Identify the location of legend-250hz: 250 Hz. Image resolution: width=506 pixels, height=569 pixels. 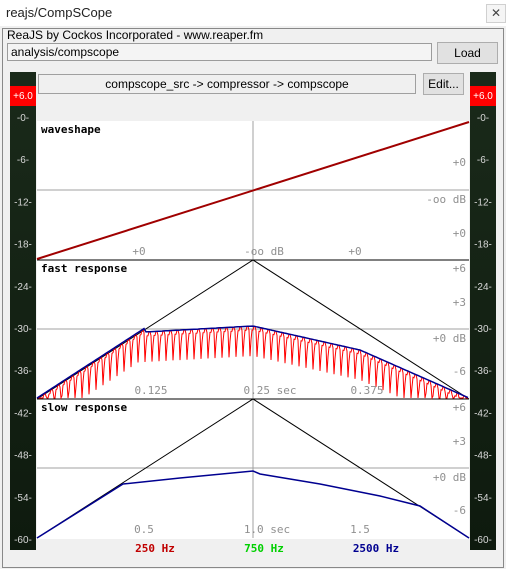
(155, 548).